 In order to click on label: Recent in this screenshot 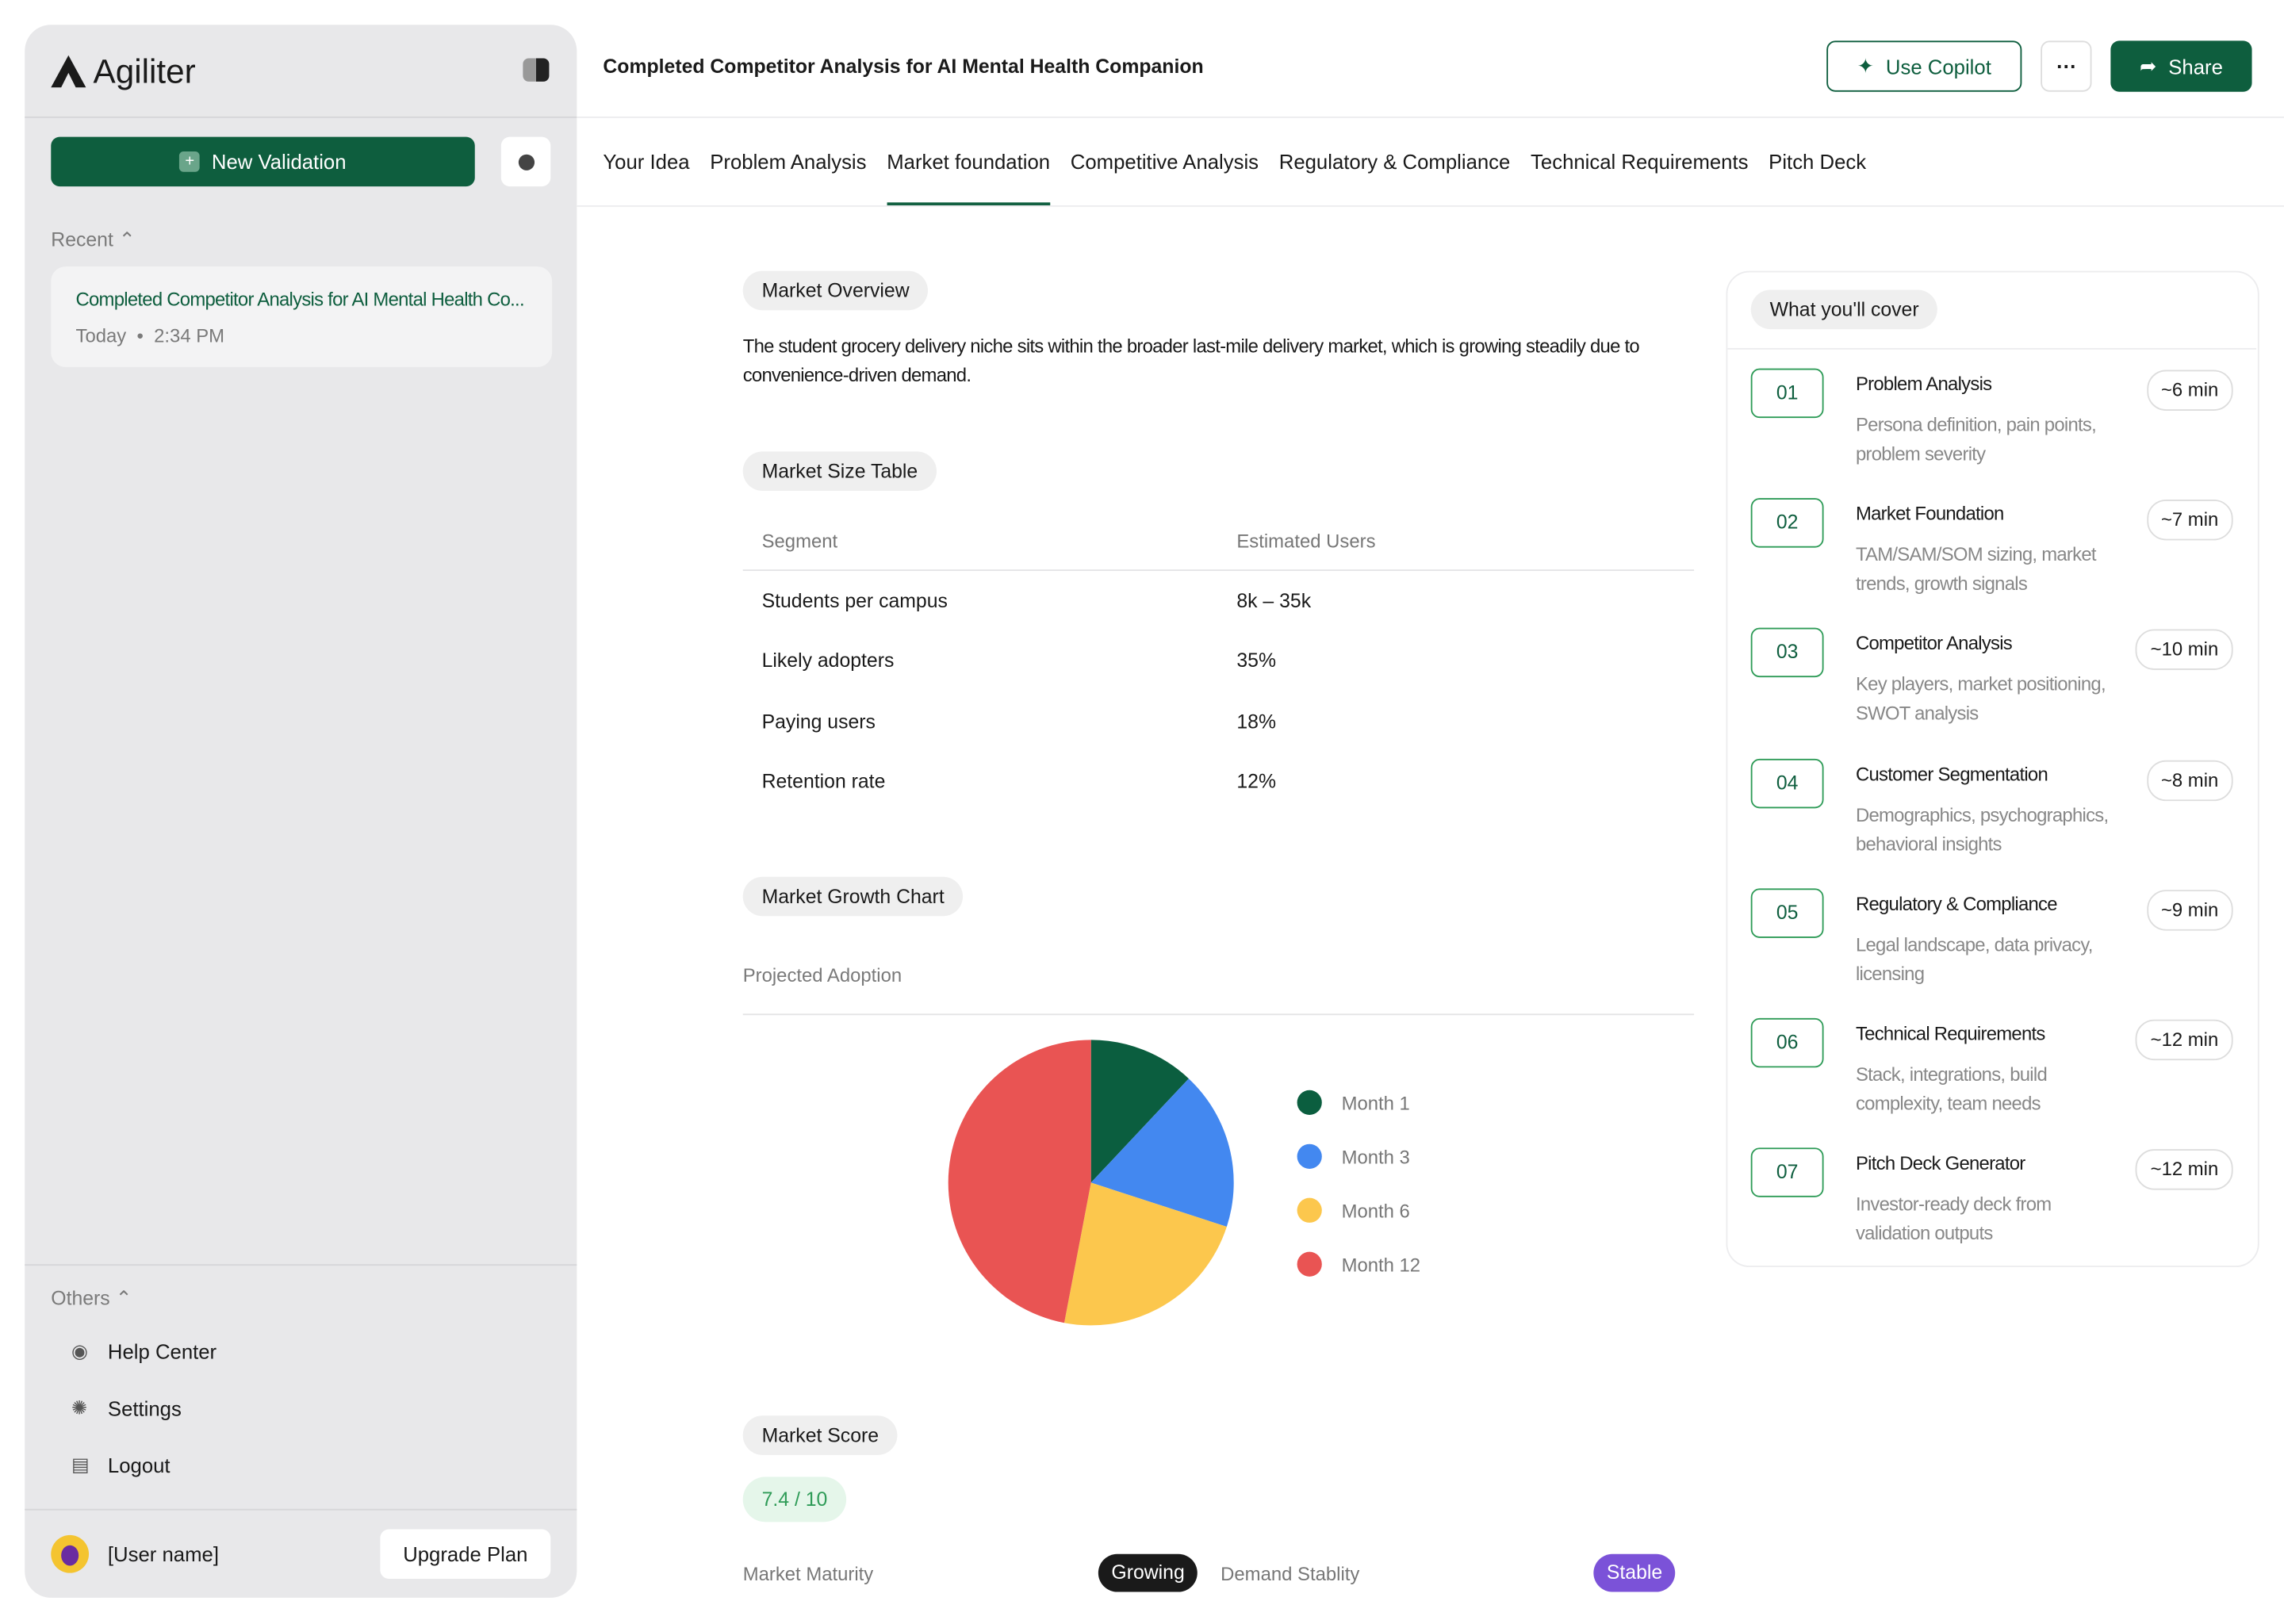, I will do `click(82, 239)`.